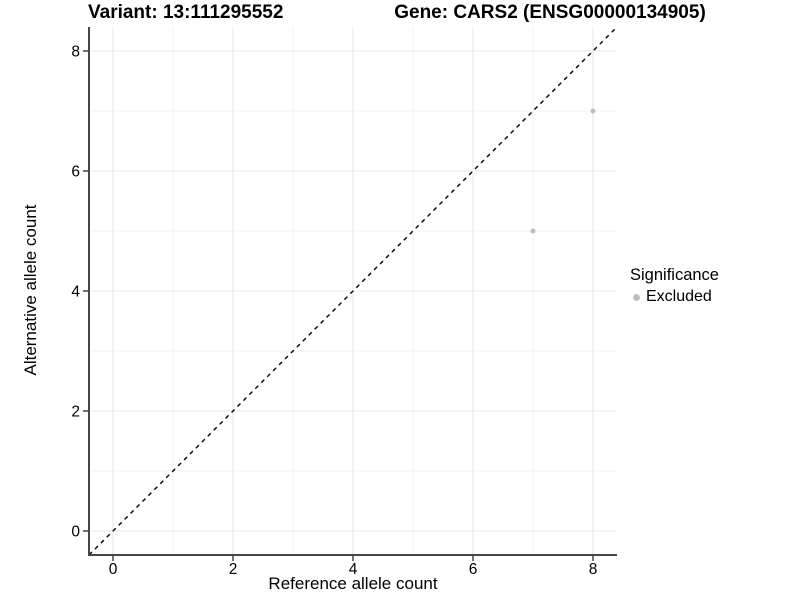  Describe the element at coordinates (550, 12) in the screenshot. I see `gene-title: Gene: CARS2 (ENSG00000134905)` at that location.